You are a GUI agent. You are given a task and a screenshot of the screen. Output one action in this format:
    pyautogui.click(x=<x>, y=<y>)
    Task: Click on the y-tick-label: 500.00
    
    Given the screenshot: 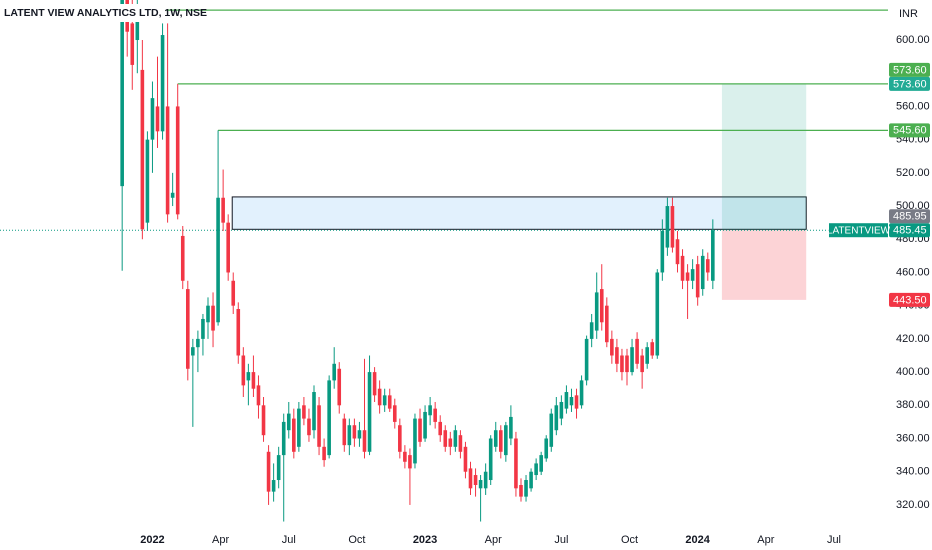 What is the action you would take?
    pyautogui.click(x=913, y=206)
    